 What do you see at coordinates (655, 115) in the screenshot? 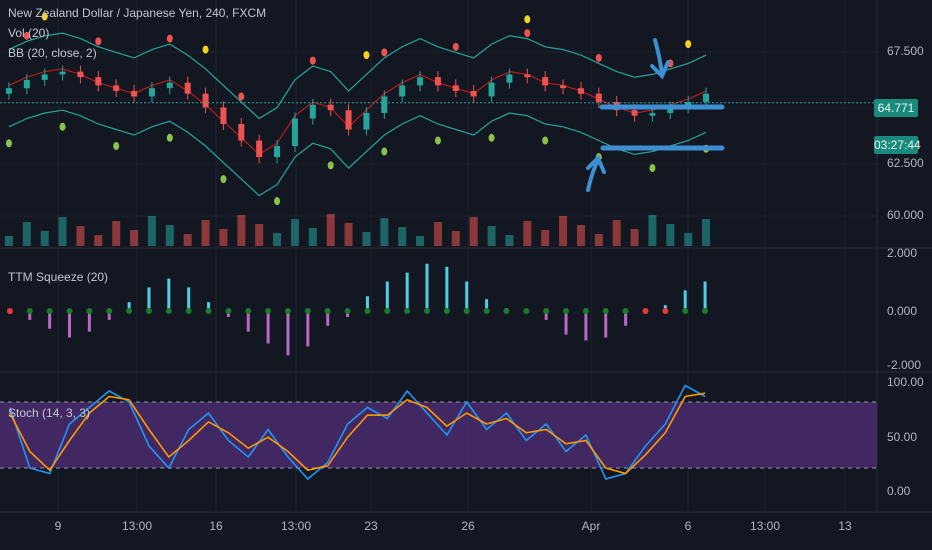
I see `annotations` at bounding box center [655, 115].